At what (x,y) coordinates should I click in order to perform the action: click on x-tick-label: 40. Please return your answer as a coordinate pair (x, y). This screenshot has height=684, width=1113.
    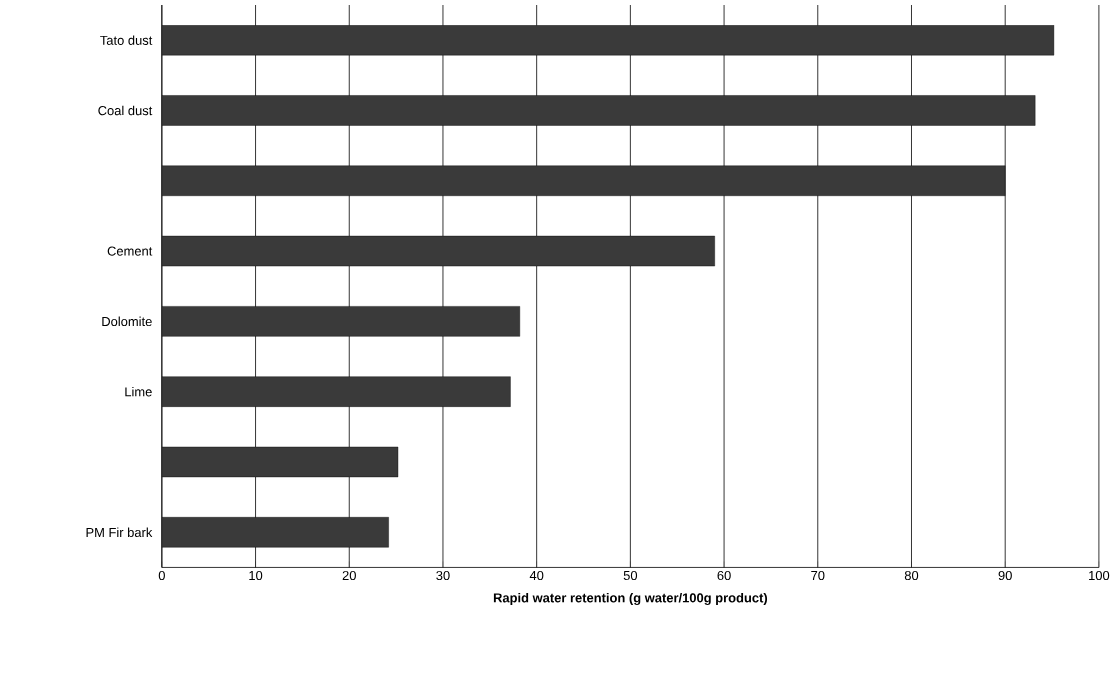
    Looking at the image, I should click on (536, 575).